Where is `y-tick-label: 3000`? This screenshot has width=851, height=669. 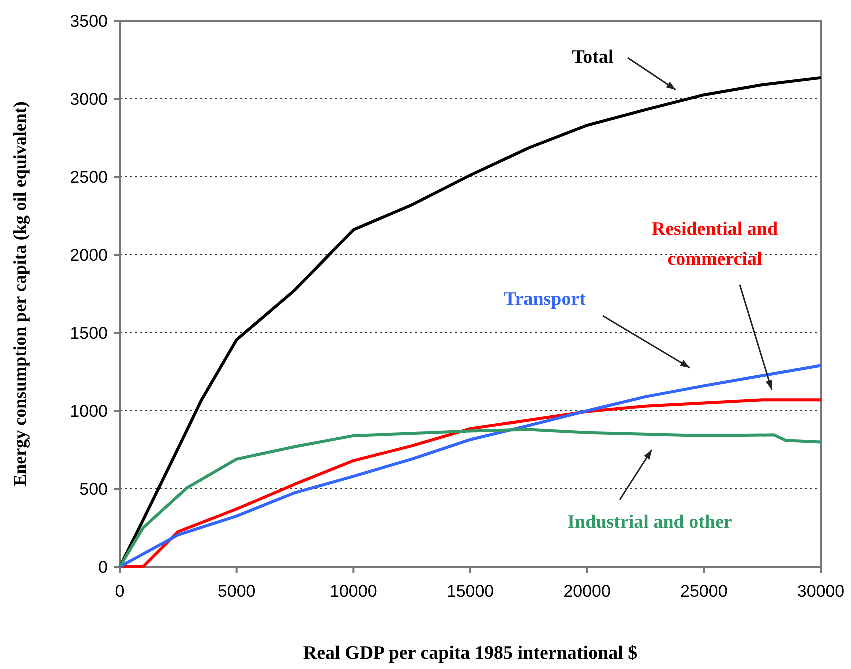 y-tick-label: 3000 is located at coordinates (89, 99).